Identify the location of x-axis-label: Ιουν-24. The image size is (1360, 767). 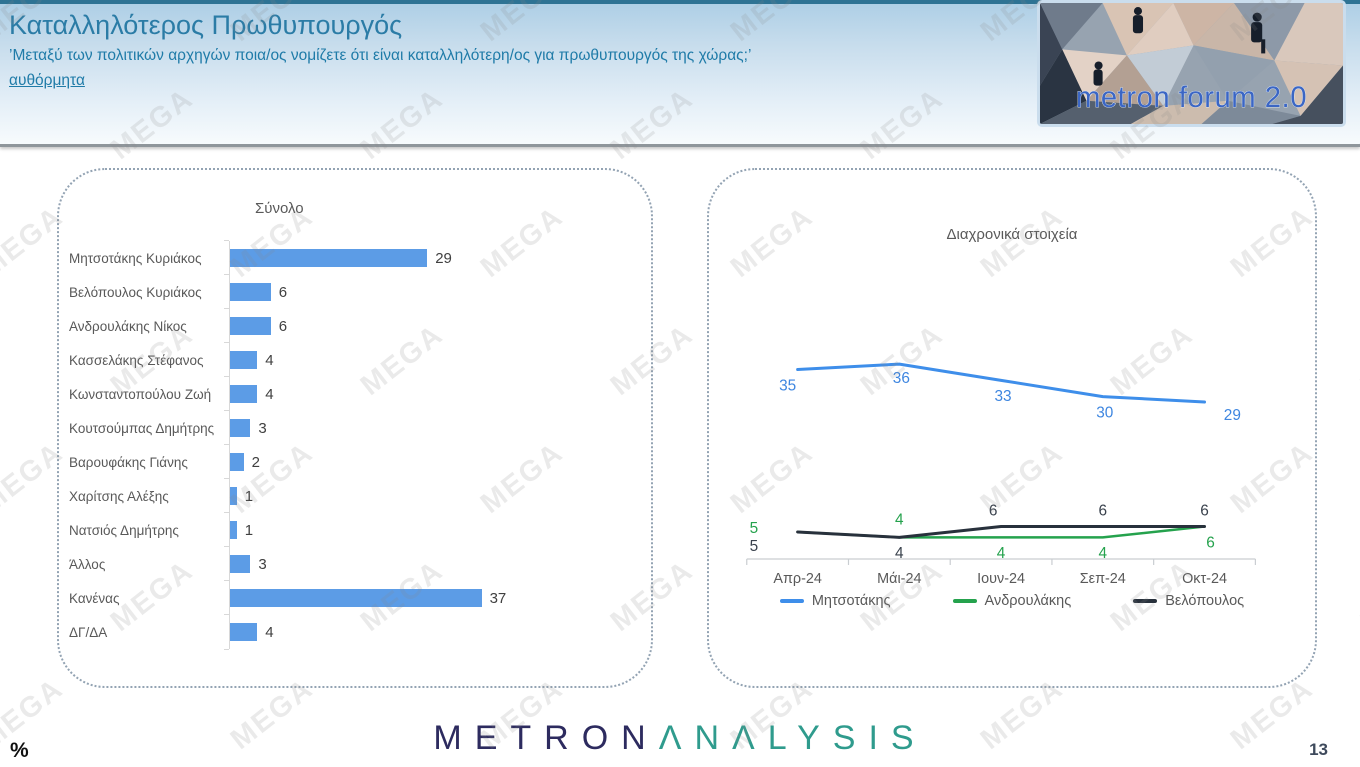
(1001, 579).